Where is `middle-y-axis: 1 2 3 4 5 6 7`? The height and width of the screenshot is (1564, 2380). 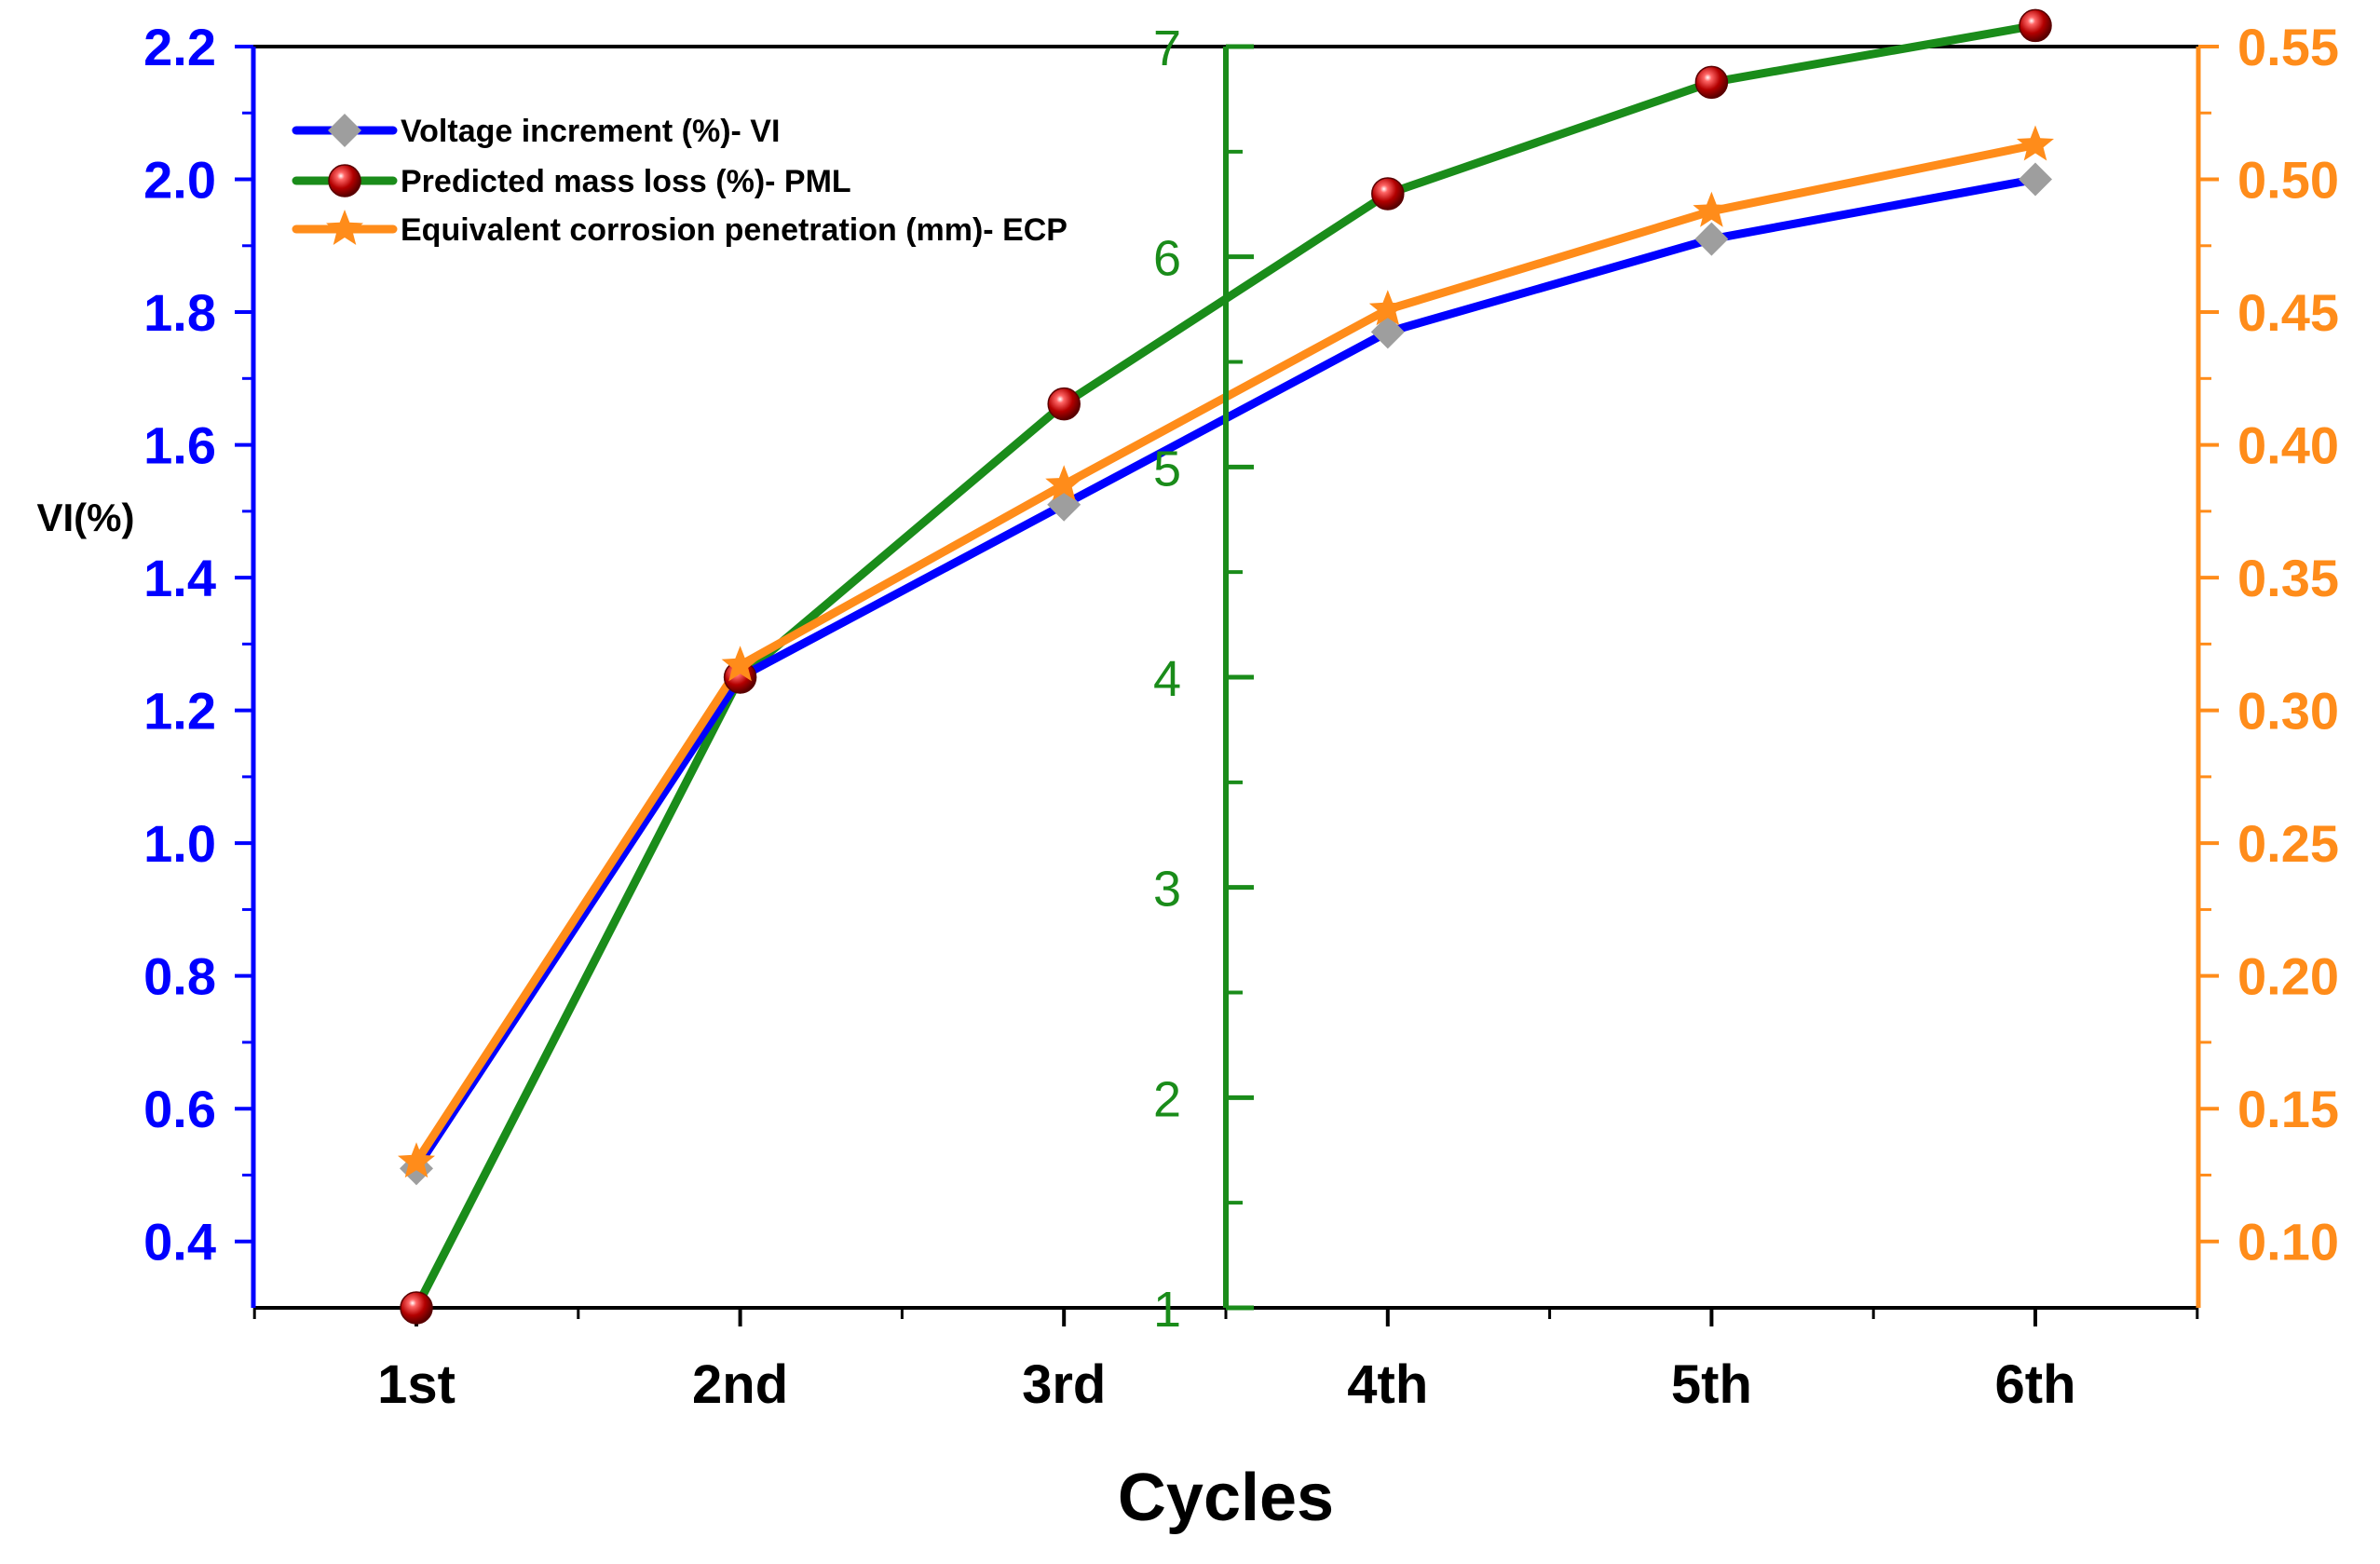 middle-y-axis: 1 2 3 4 5 6 7 is located at coordinates (1203, 679).